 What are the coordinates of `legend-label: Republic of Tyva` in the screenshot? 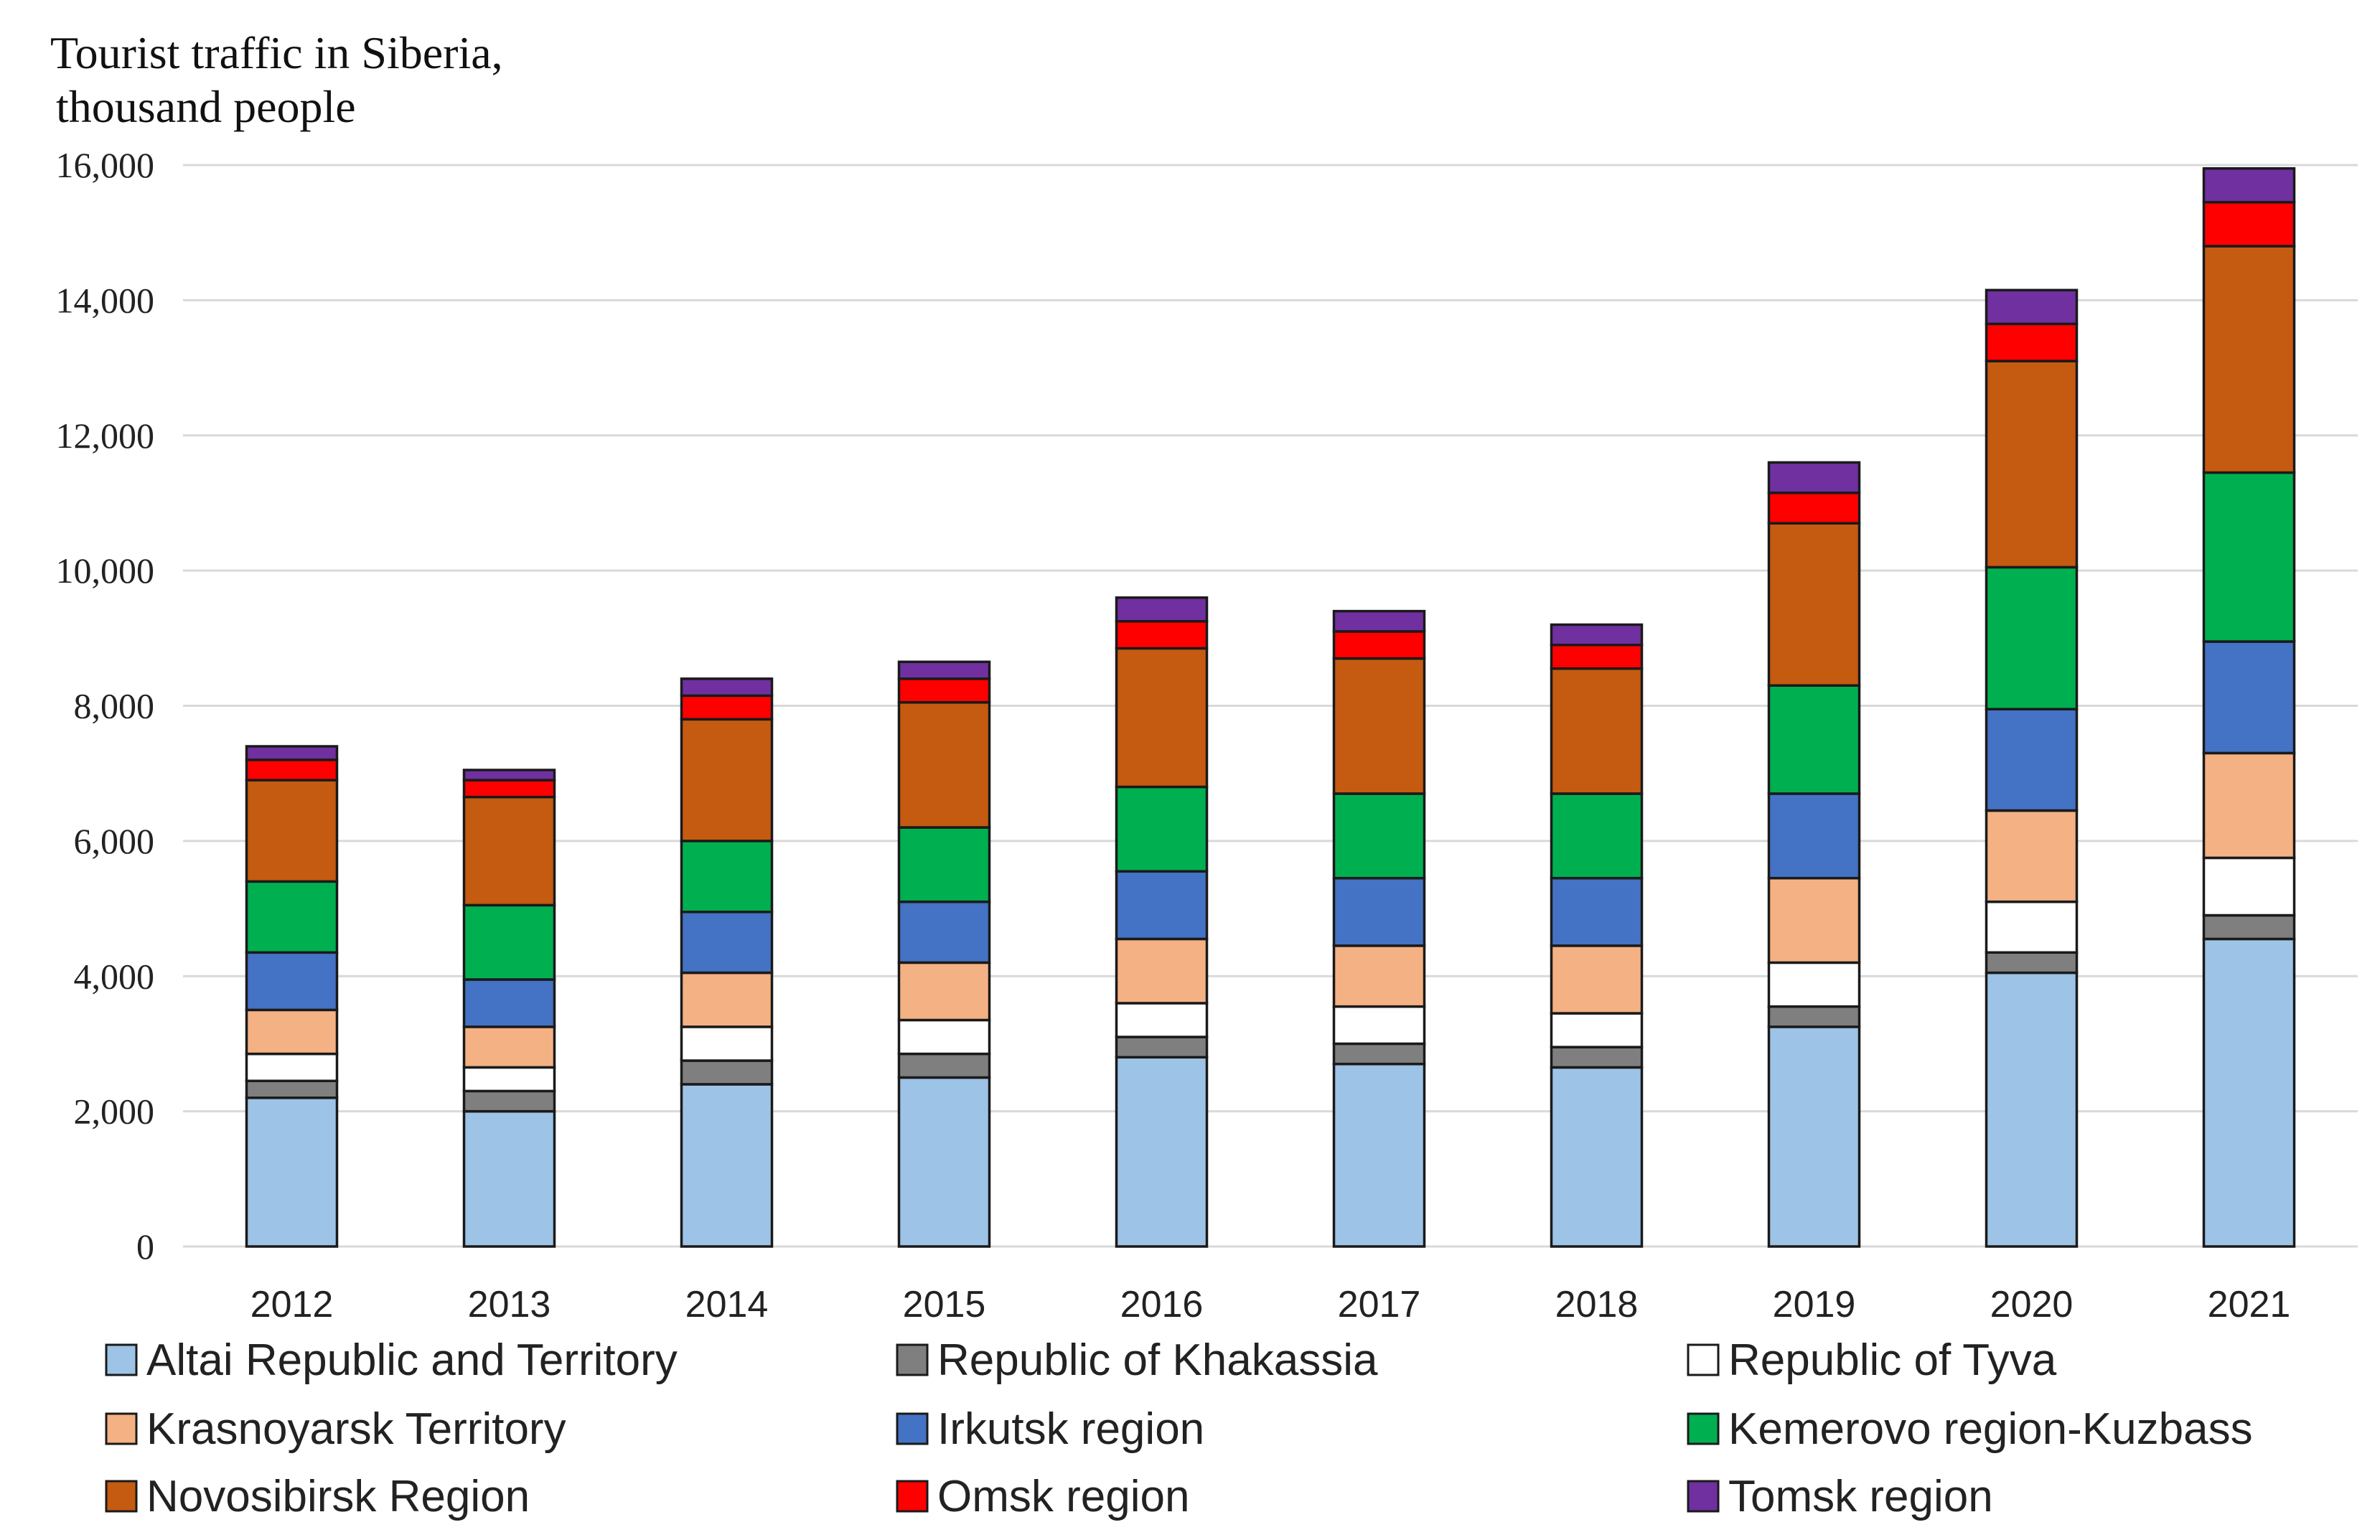 It's located at (1892, 1360).